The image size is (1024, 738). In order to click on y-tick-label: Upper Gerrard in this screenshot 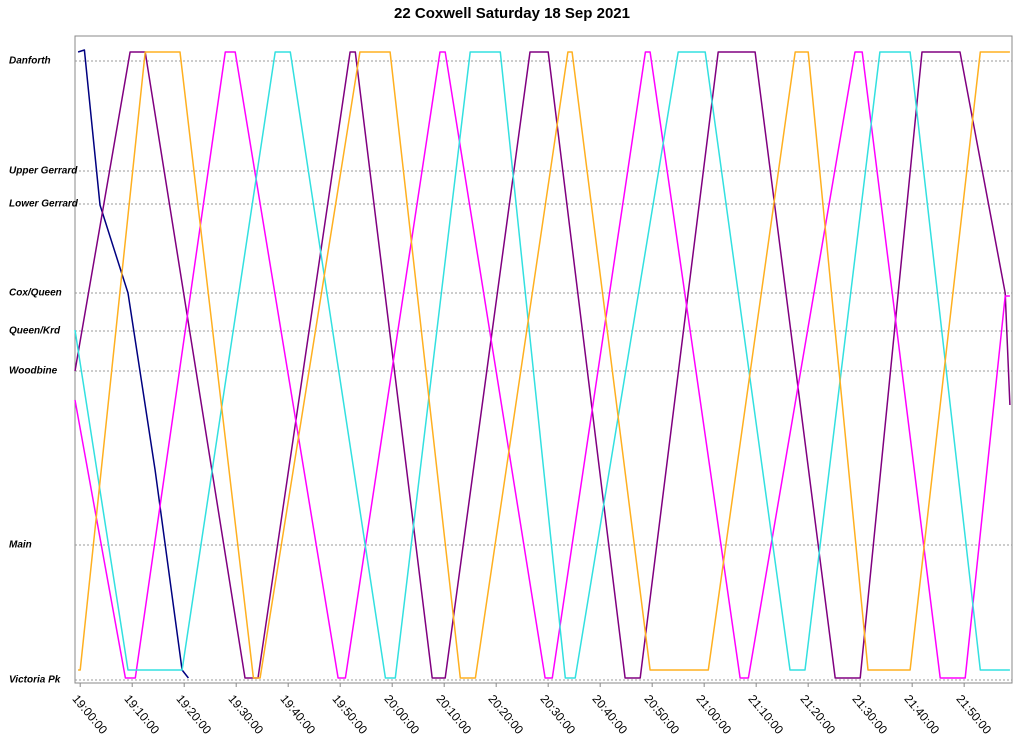, I will do `click(43, 171)`.